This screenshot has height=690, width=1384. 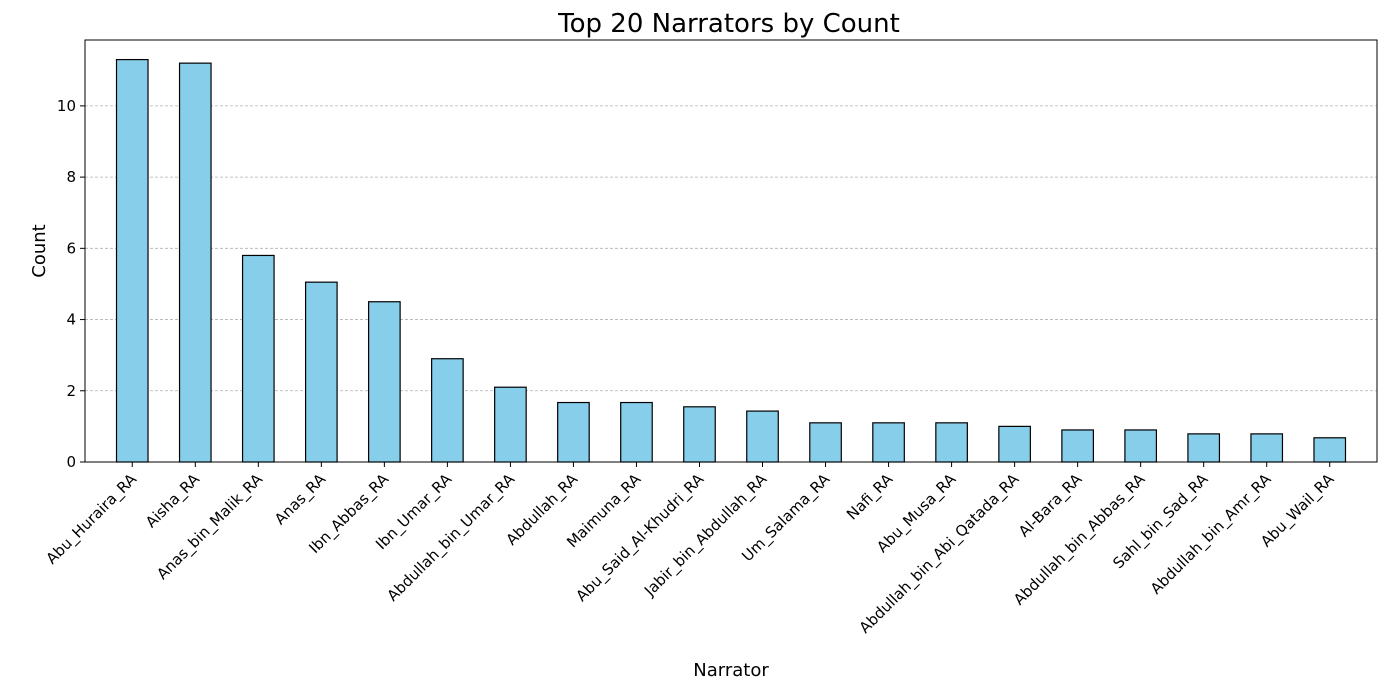 I want to click on x-tick-label: Nafi_RA, so click(x=870, y=497).